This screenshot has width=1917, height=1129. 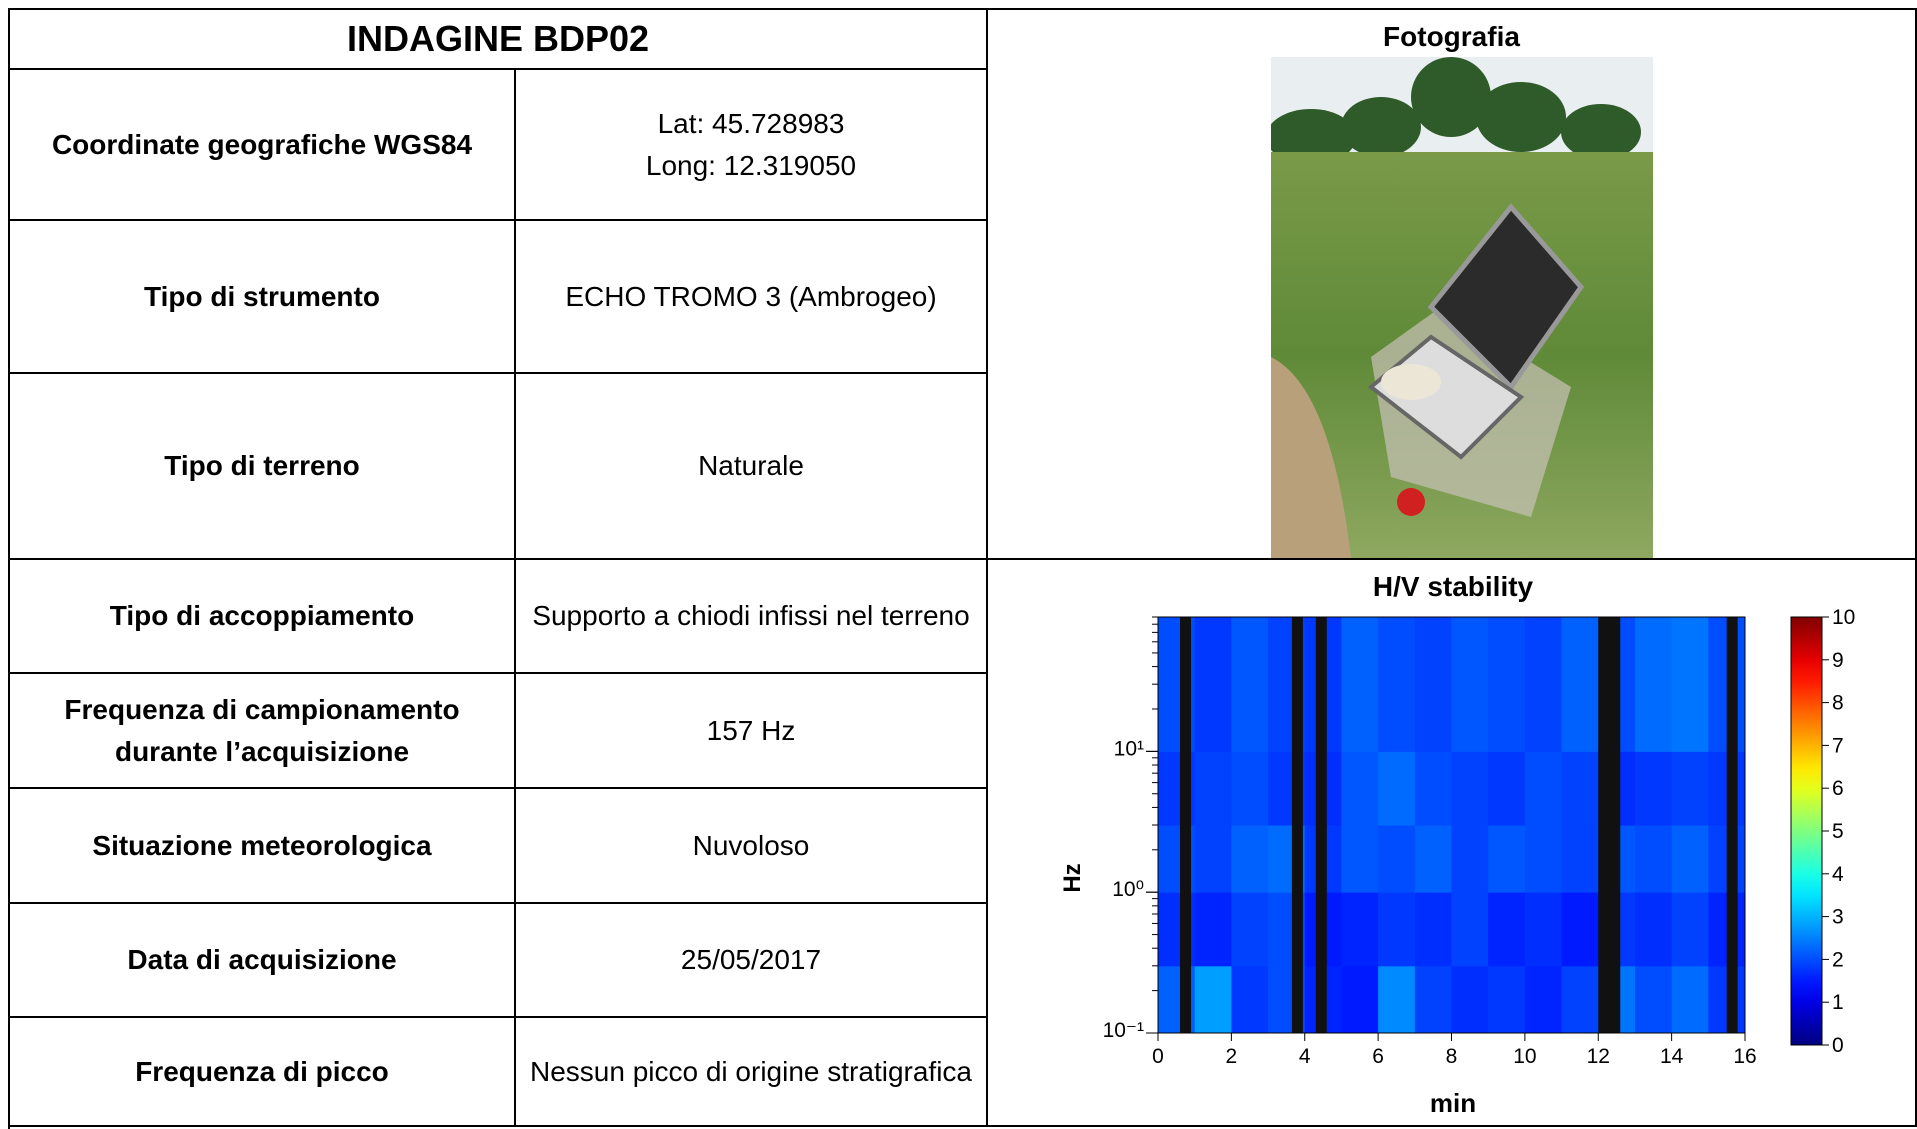 What do you see at coordinates (1838, 703) in the screenshot?
I see `colorbar-tick-label: 8` at bounding box center [1838, 703].